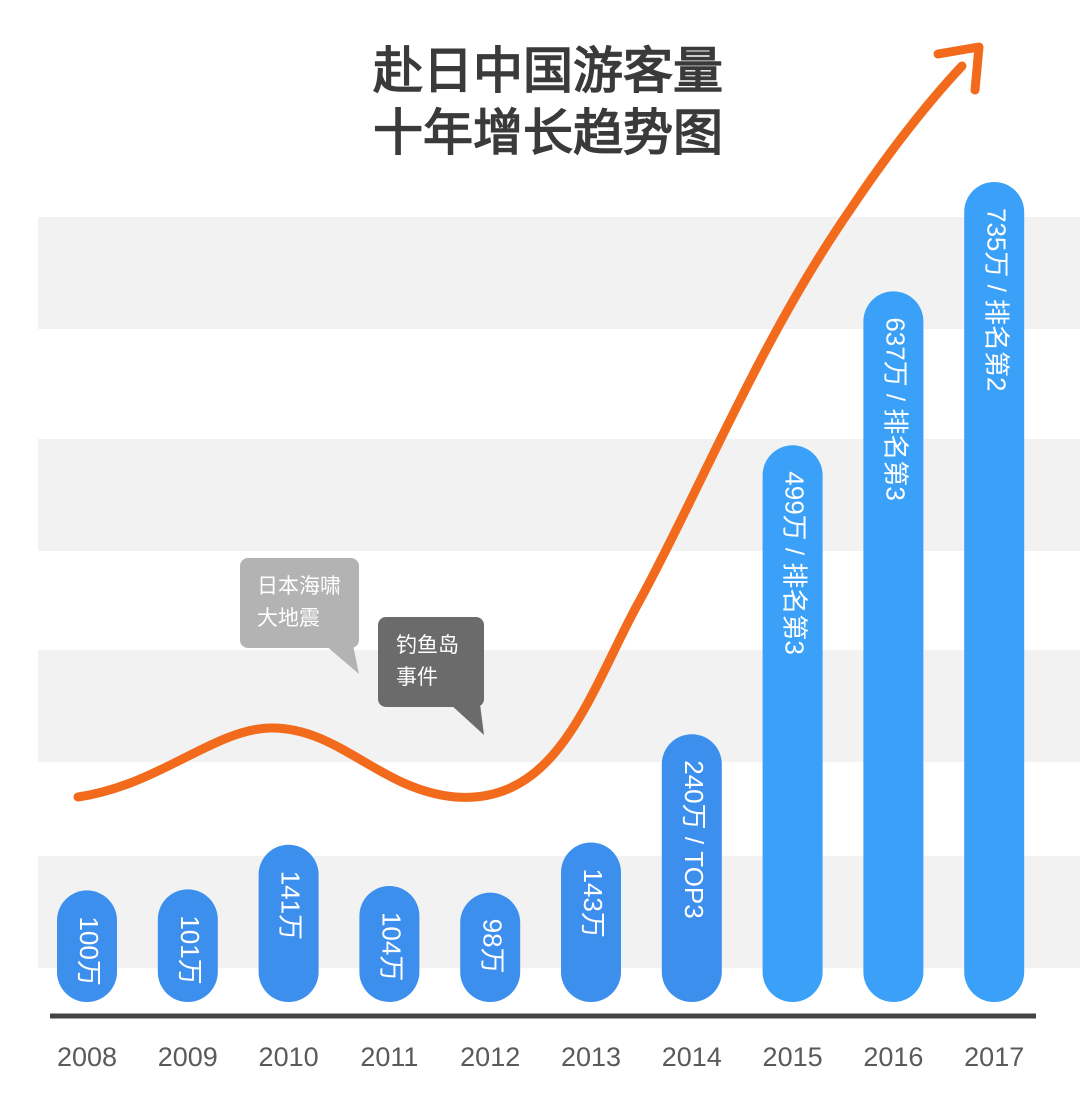  I want to click on bar-label-2009: 101万, so click(190, 949).